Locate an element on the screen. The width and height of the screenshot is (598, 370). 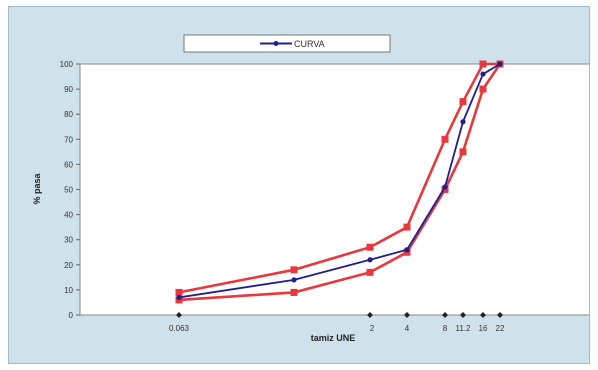
x-tick-label: 0.063 is located at coordinates (179, 328).